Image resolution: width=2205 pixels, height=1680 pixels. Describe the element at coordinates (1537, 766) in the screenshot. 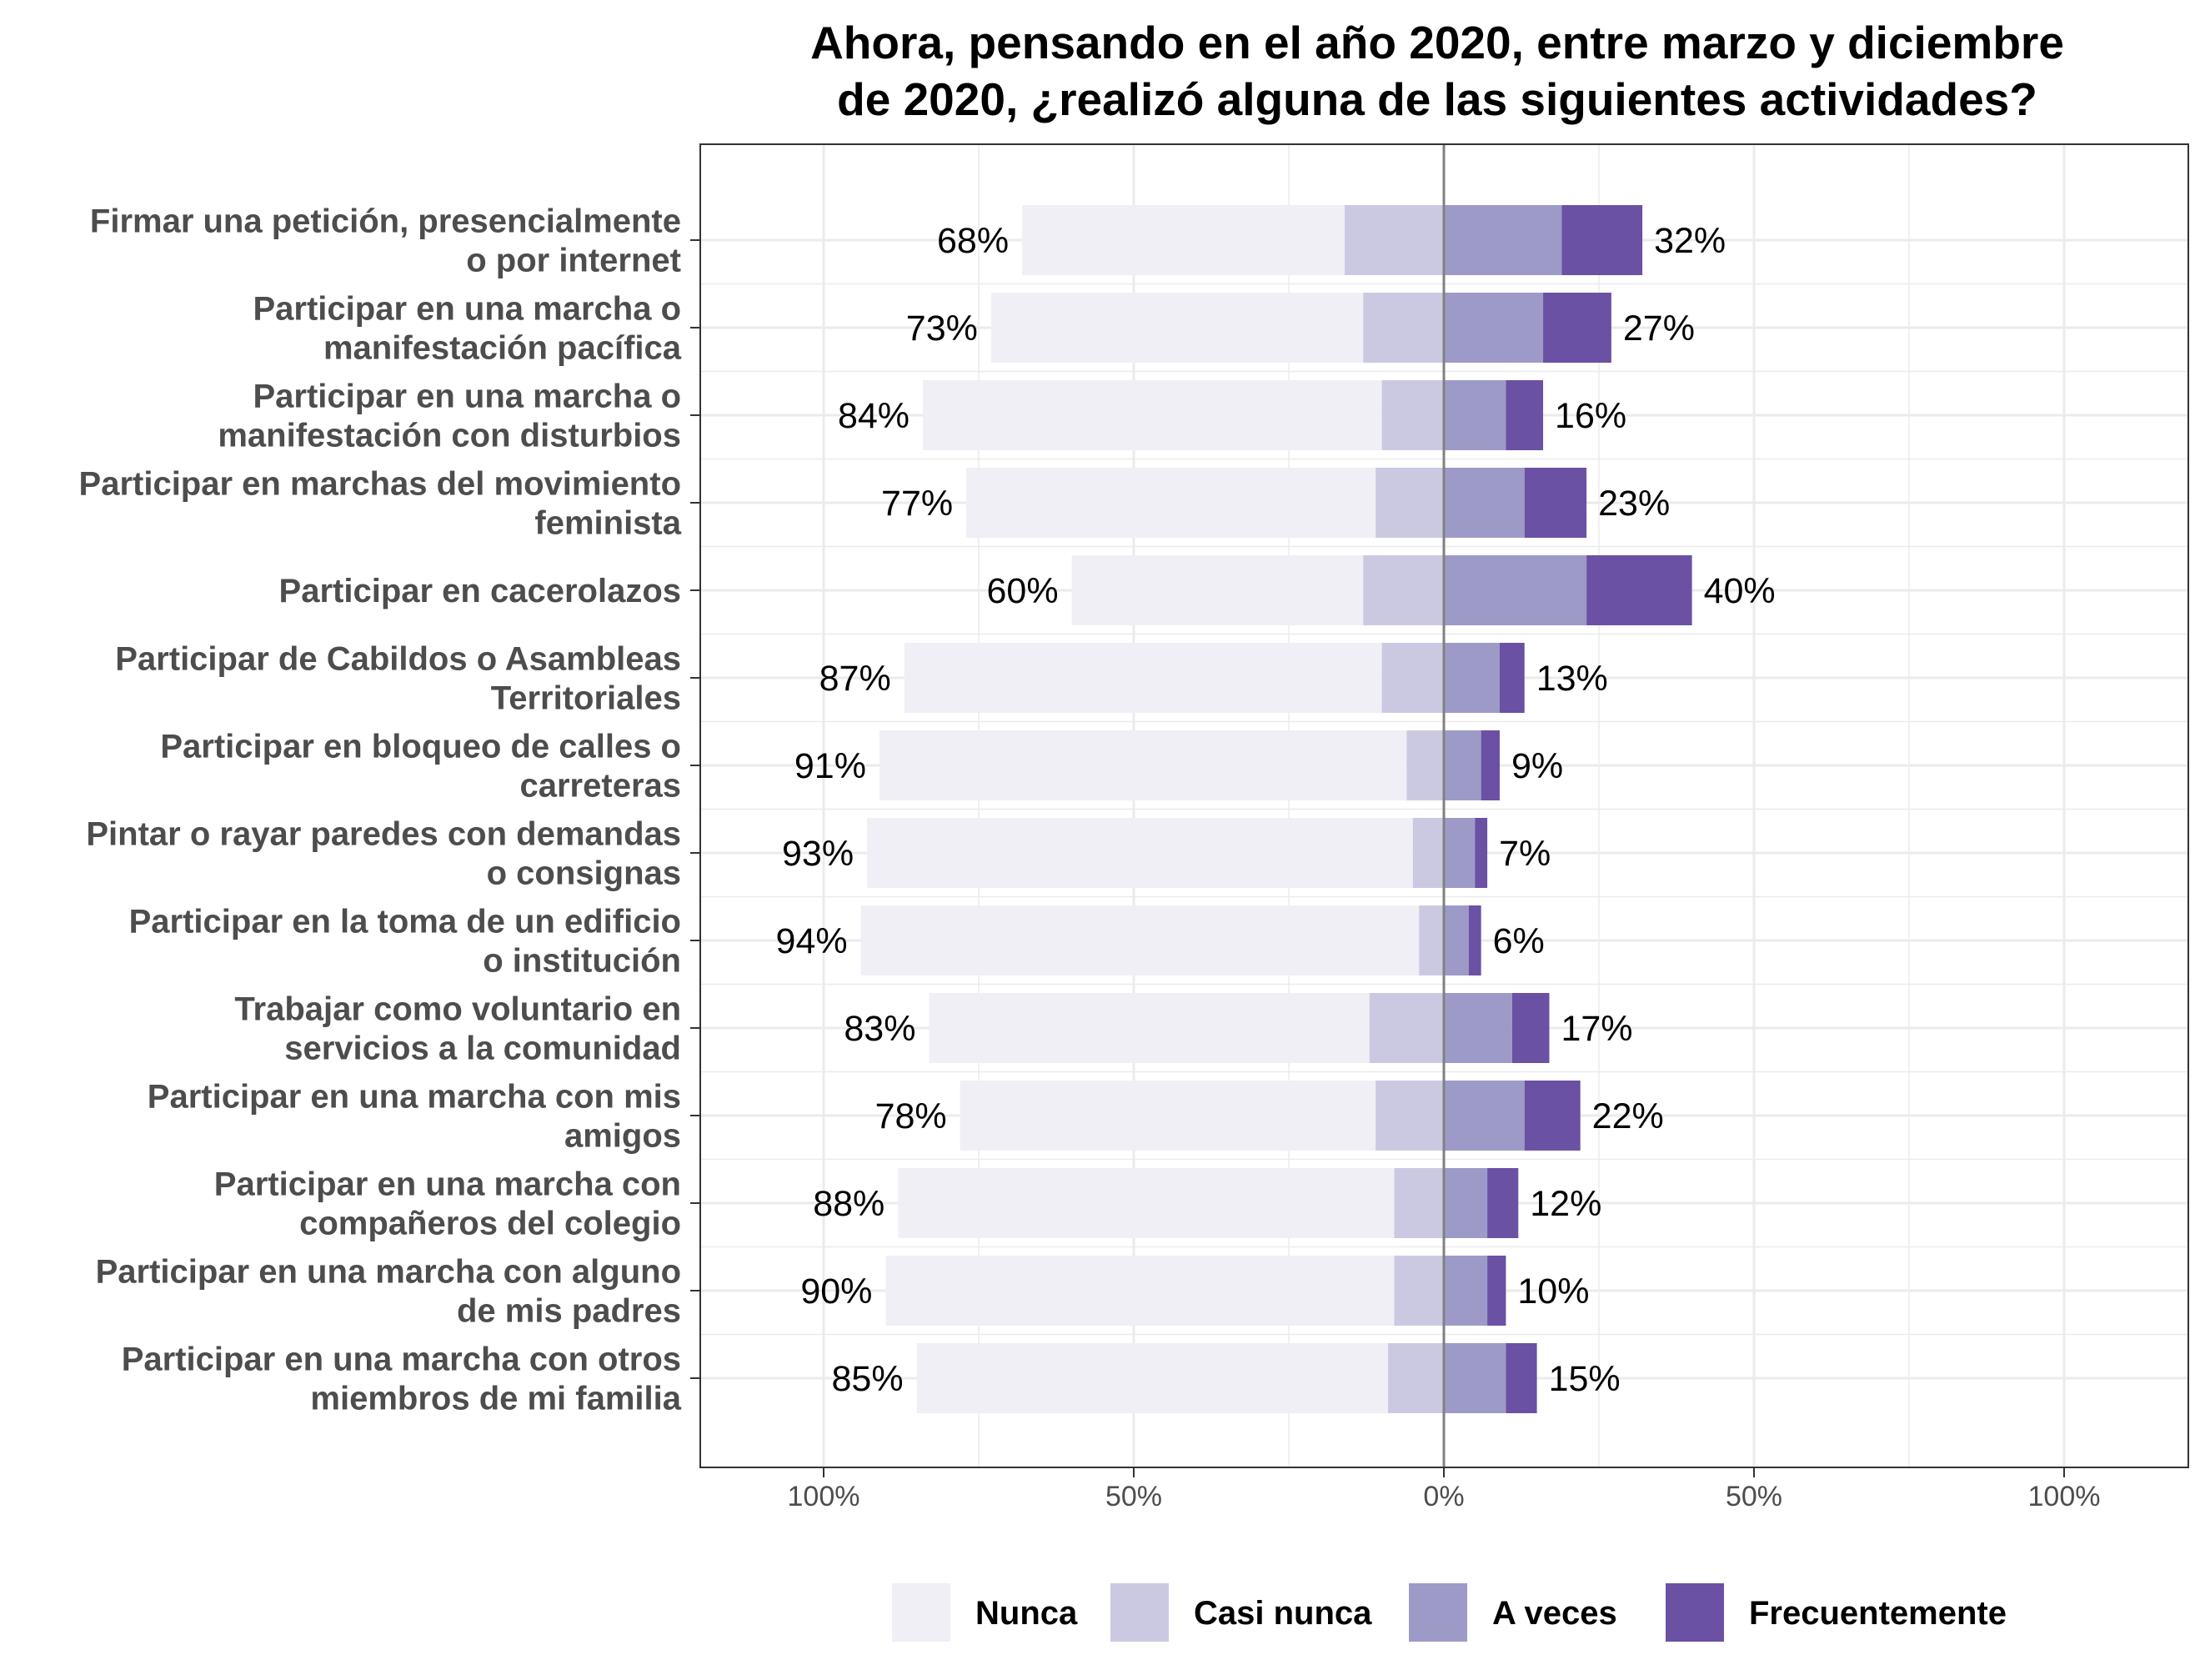

I see `positive-percent-label: 9%` at that location.